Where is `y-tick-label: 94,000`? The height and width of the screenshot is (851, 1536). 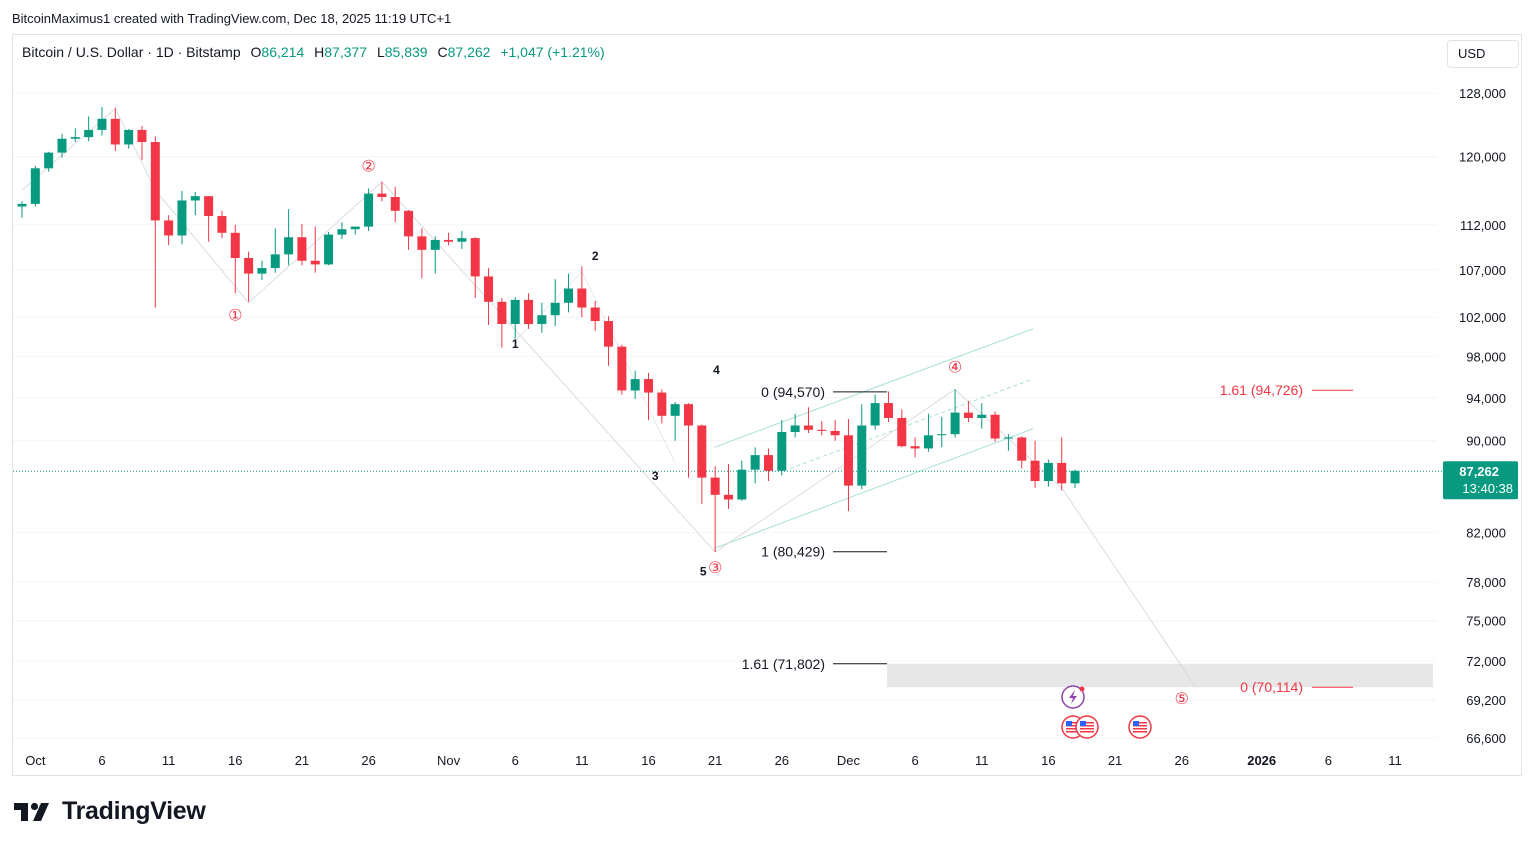
y-tick-label: 94,000 is located at coordinates (1486, 398).